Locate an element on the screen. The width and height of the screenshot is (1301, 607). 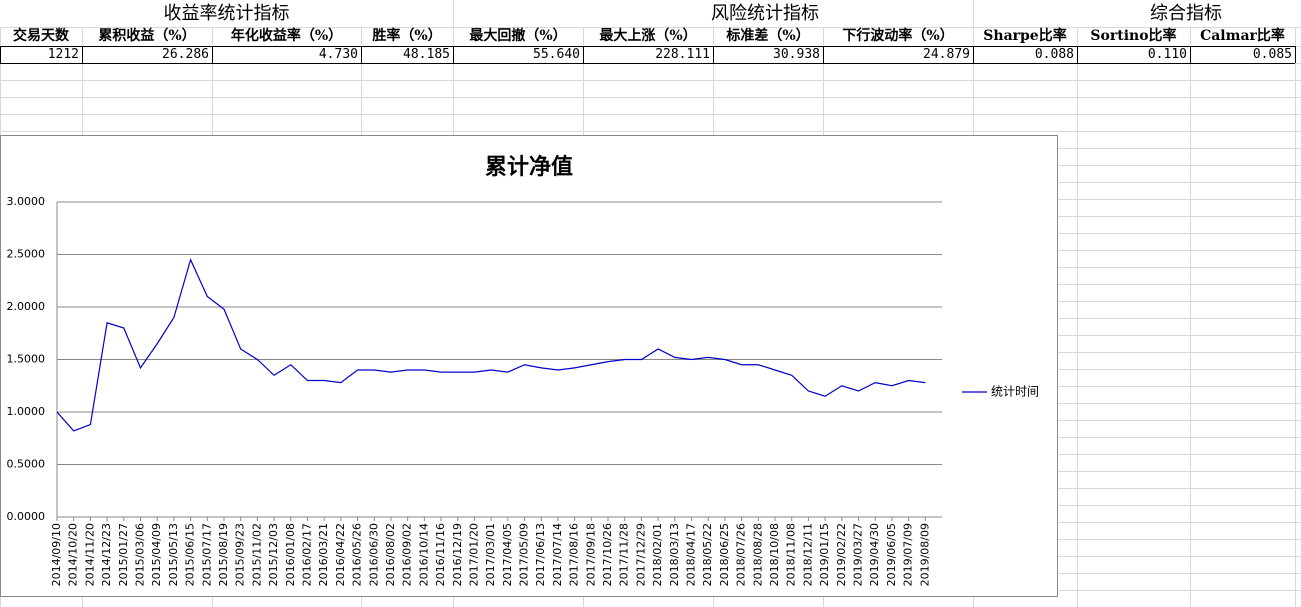
chart-title: 累计净值 is located at coordinates (529, 167).